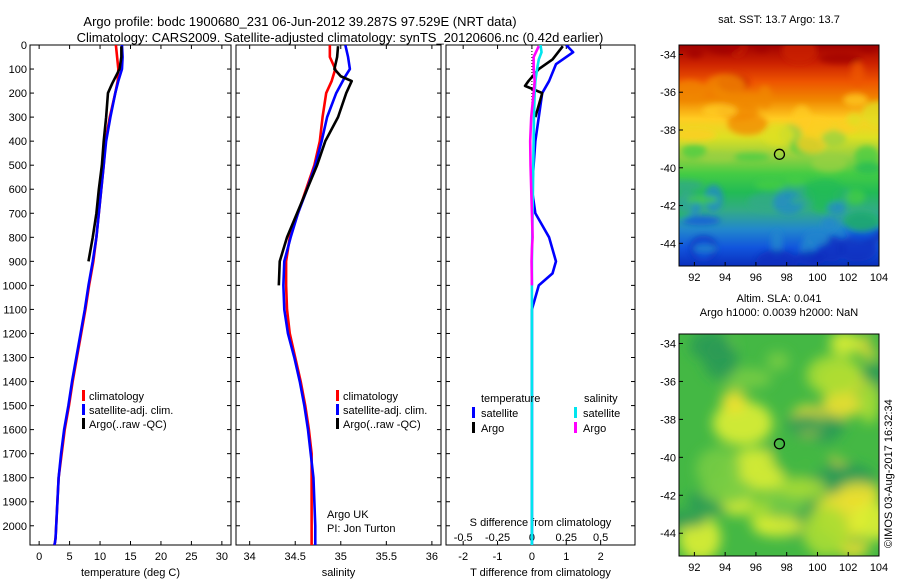 This screenshot has width=900, height=580. Describe the element at coordinates (668, 534) in the screenshot. I see `sla_map-ytick-label: -44` at that location.